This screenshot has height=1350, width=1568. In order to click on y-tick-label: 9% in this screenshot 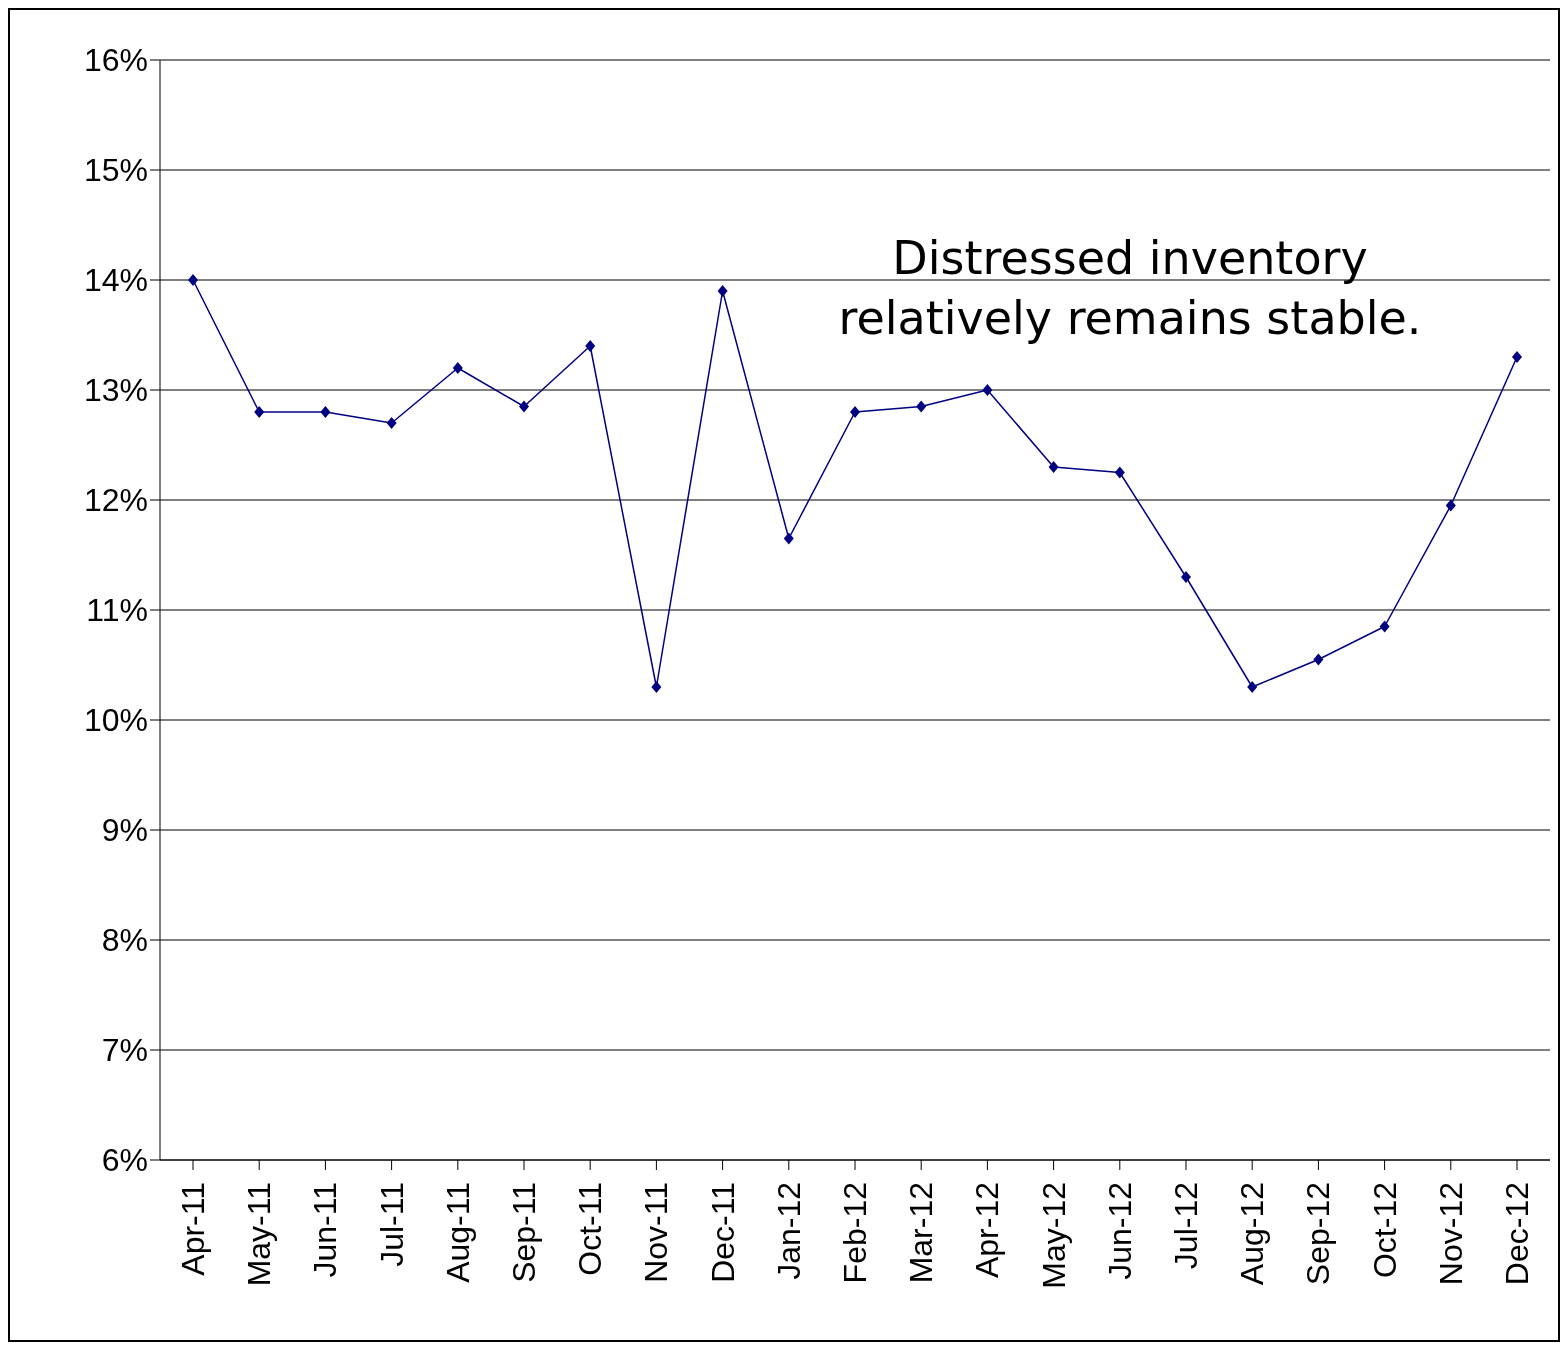, I will do `click(124, 830)`.